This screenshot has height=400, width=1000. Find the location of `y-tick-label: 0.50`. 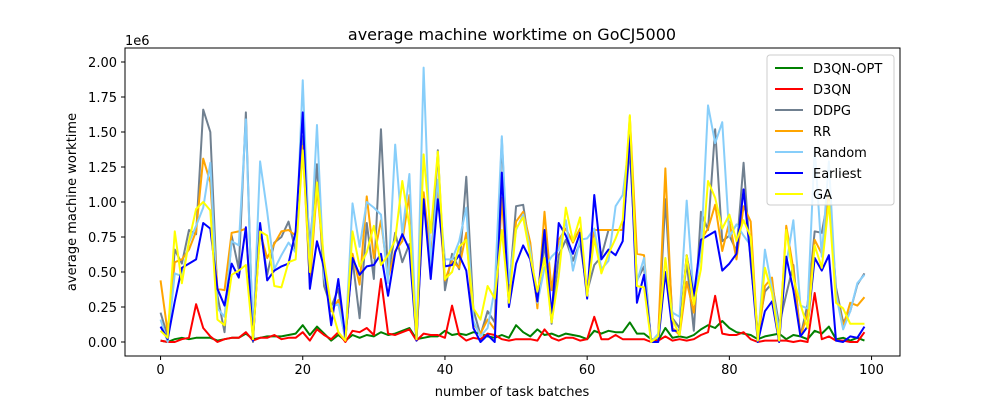

y-tick-label: 0.50 is located at coordinates (102, 273).